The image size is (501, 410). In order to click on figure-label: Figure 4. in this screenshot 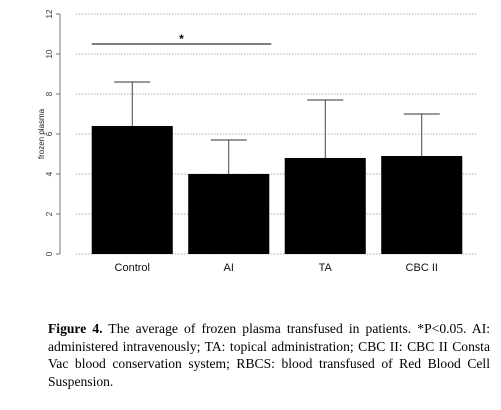, I will do `click(75, 328)`.